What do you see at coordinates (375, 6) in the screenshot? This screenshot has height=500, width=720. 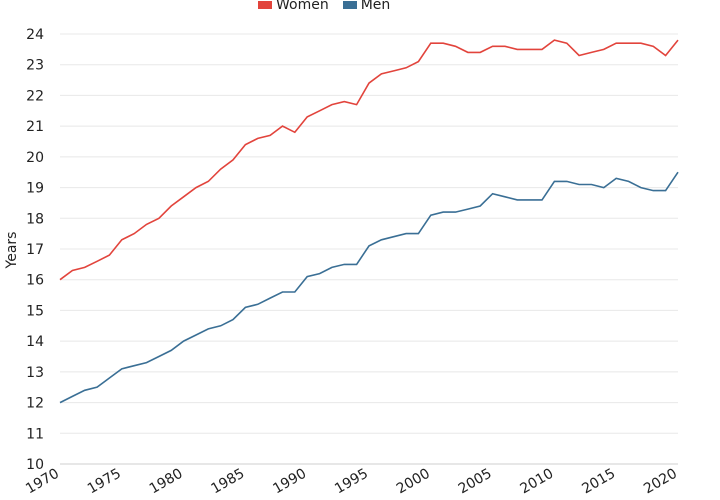 I see `legend-label-men: Men` at bounding box center [375, 6].